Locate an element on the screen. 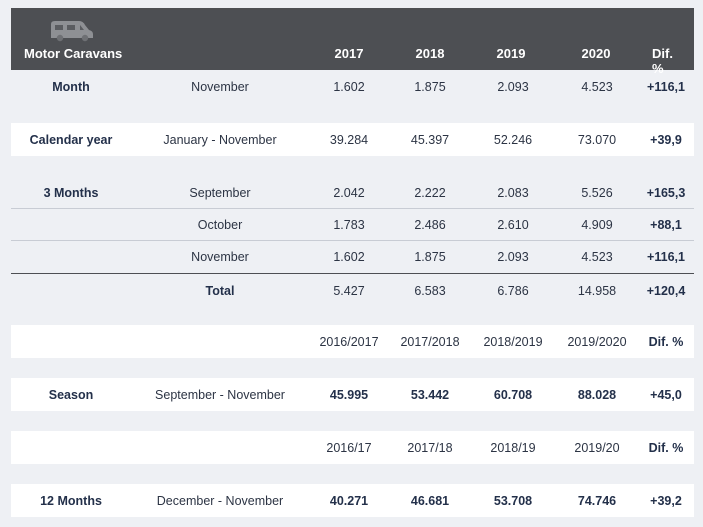 The height and width of the screenshot is (527, 703). value-2018-2019: 60.708 is located at coordinates (513, 395).